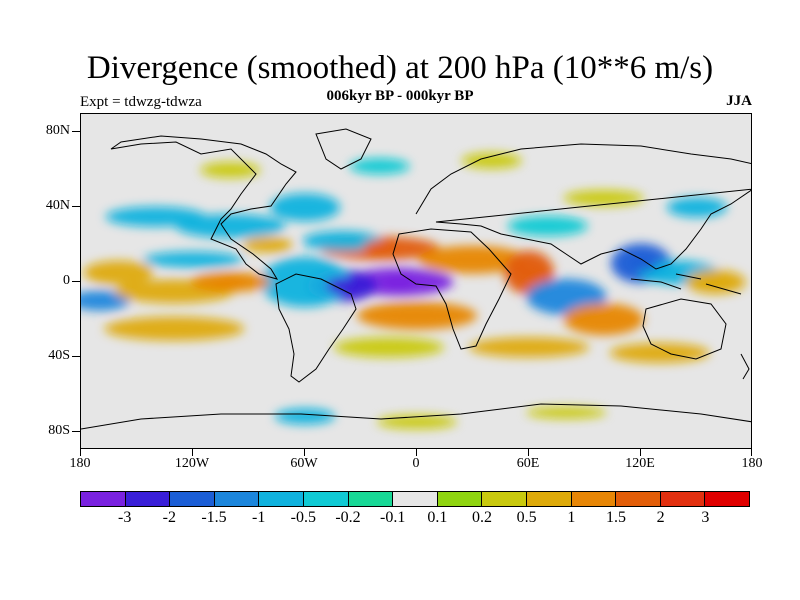  Describe the element at coordinates (400, 96) in the screenshot. I see `period-label: 006kyr BP - 000kyr BP` at that location.